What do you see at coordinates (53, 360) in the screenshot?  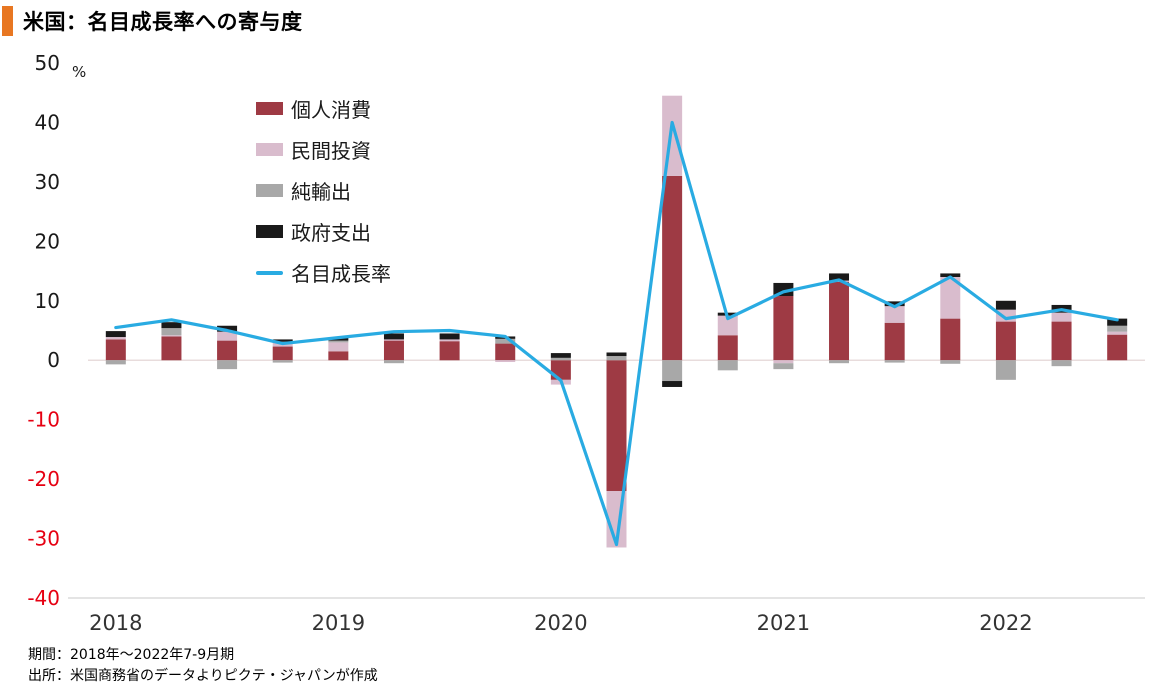 I see `y-tick-label: 0` at bounding box center [53, 360].